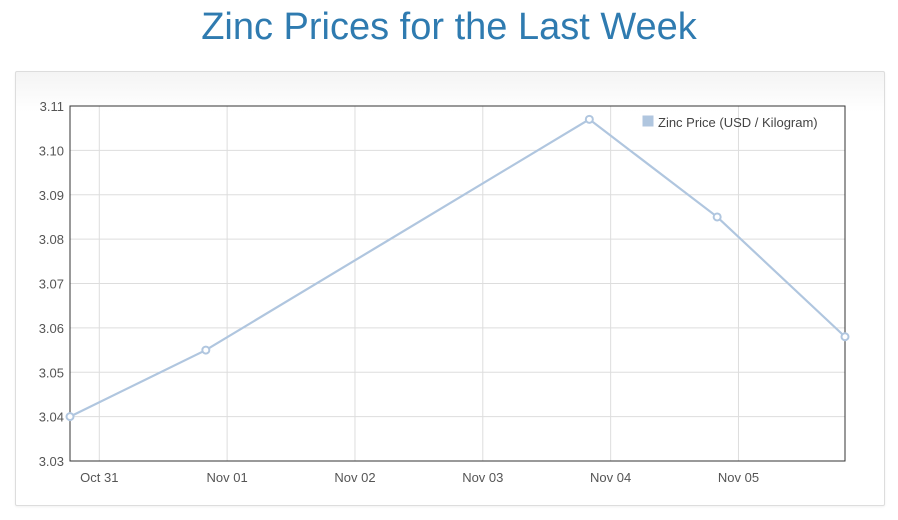 The width and height of the screenshot is (898, 520). I want to click on x-axis-ticks: Oct 31 Nov 01 Nov 02 Nov 03 Nov 04 Nov 05, so click(419, 477).